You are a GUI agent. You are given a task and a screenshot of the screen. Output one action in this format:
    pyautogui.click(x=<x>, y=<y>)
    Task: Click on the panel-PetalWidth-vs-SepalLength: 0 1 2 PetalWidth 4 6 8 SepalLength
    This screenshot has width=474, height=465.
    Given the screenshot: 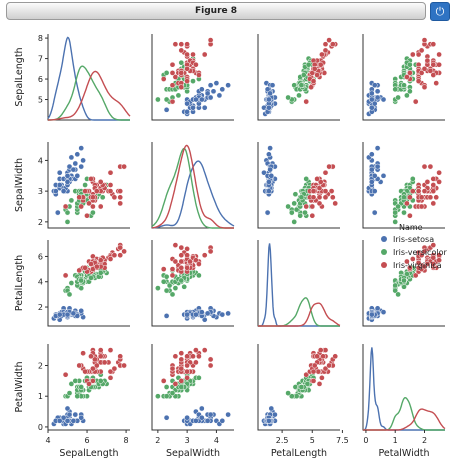 What is the action you would take?
    pyautogui.click(x=72, y=401)
    